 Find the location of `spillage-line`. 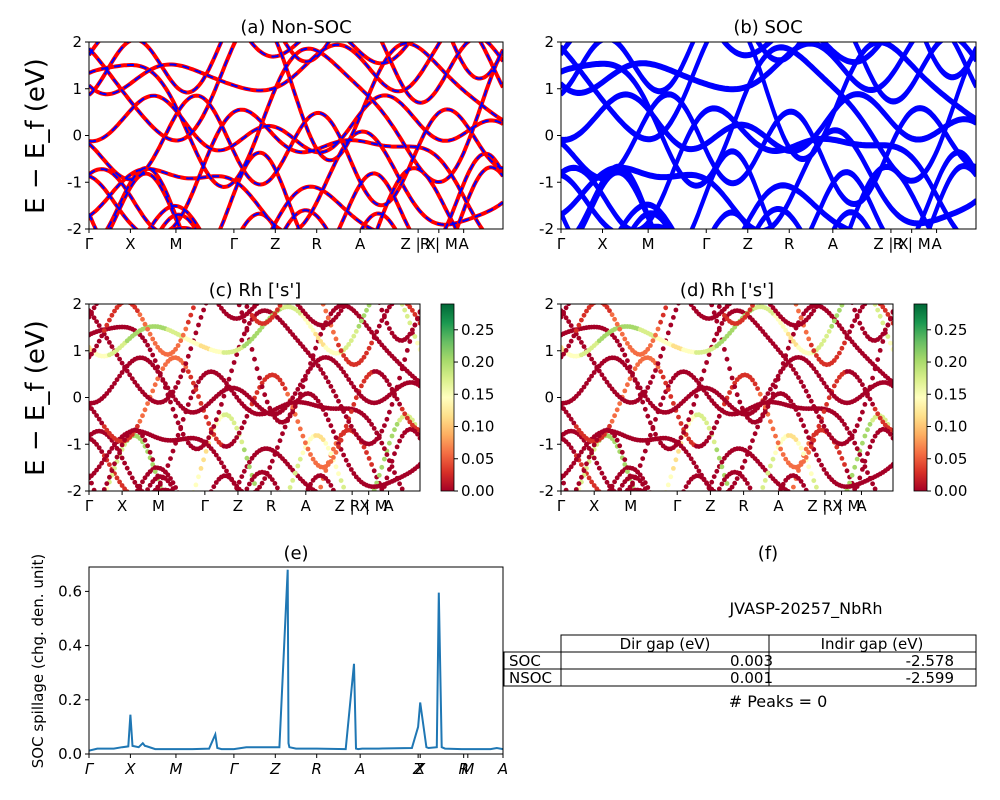

spillage-line is located at coordinates (296, 660).